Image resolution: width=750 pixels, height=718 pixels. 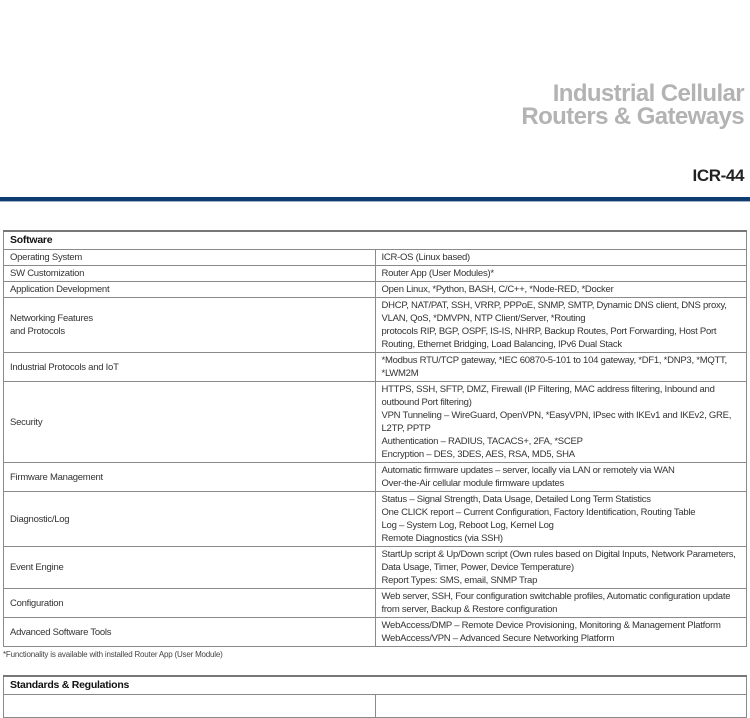 What do you see at coordinates (40, 519) in the screenshot?
I see `row-label-text: Diagnostic/Log` at bounding box center [40, 519].